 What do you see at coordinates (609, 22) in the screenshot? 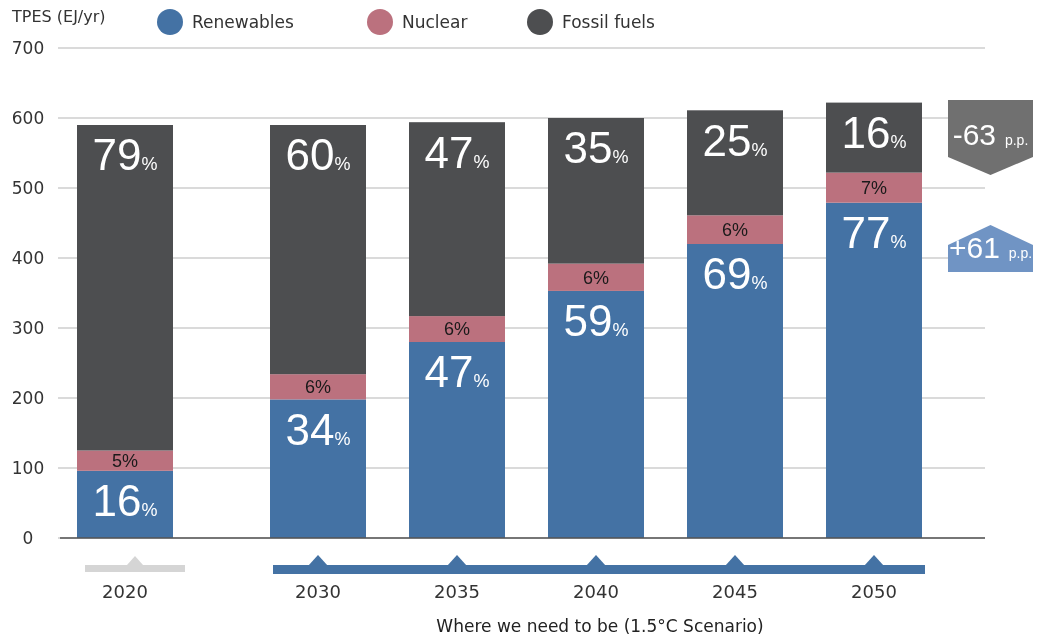
I see `legend-label: Fossil fuels` at bounding box center [609, 22].